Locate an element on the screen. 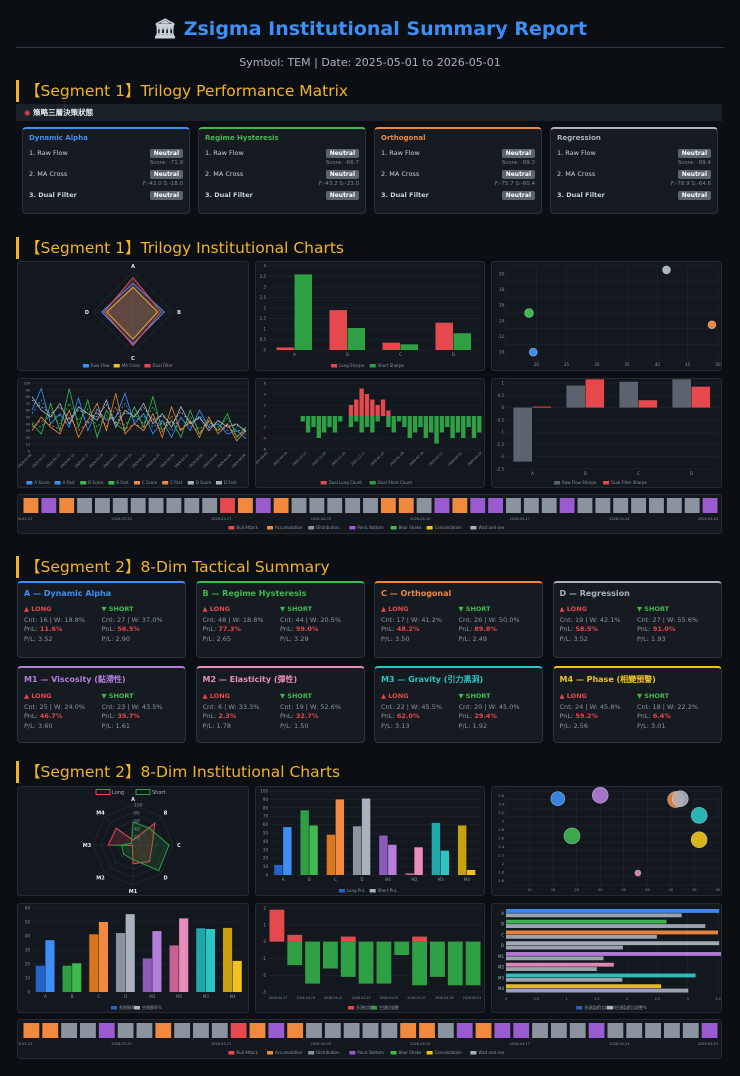 This screenshot has height=1076, width=740. radar-axis-label: B is located at coordinates (166, 813).